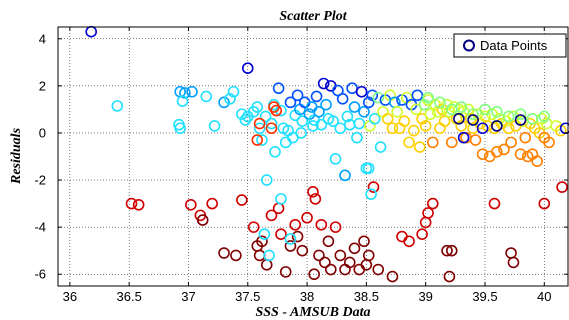 The width and height of the screenshot is (569, 320). I want to click on y-tick-label: 2, so click(42, 85).